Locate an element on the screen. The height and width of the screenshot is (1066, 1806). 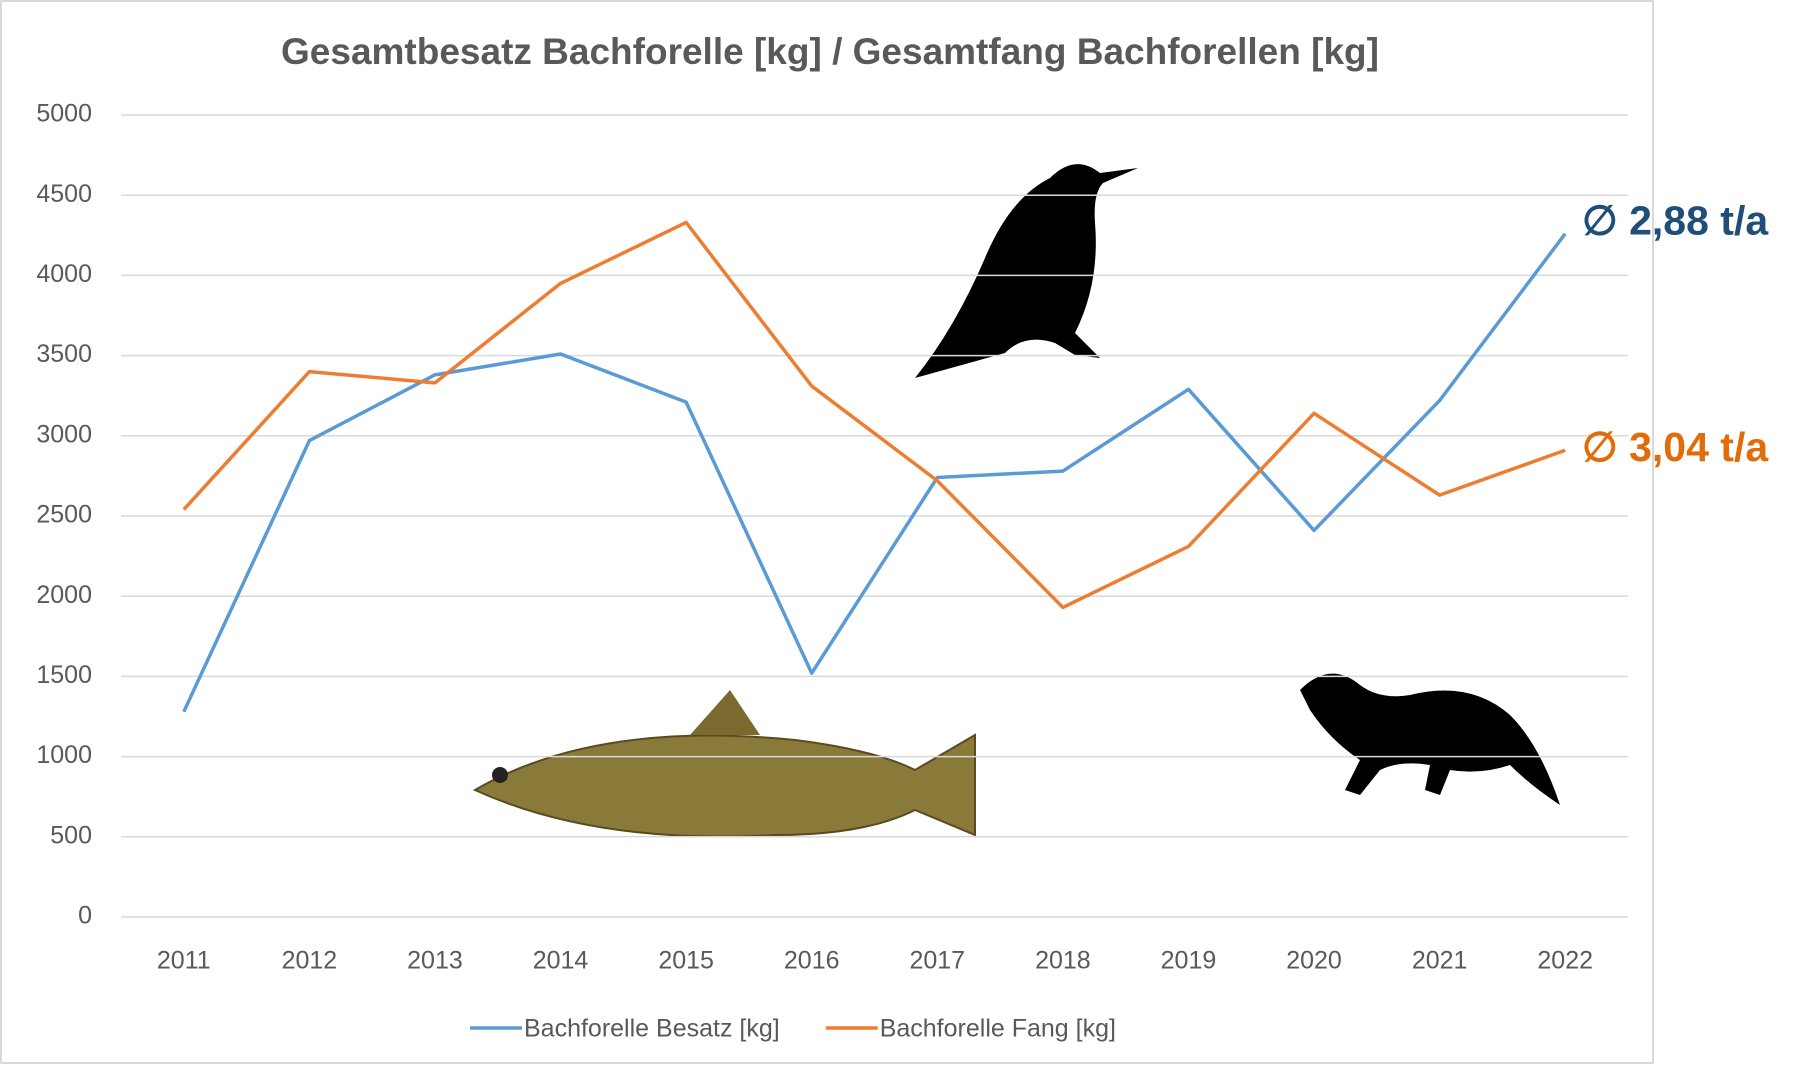
x-tick-label: 2013 is located at coordinates (435, 961).